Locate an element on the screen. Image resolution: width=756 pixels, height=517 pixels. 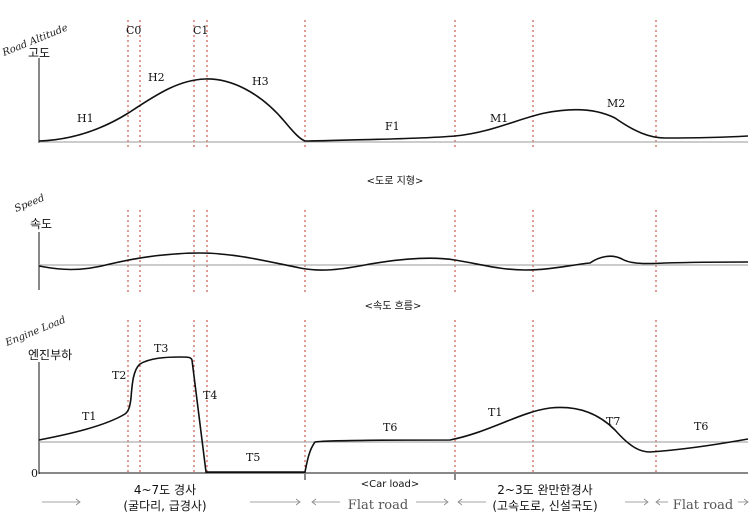
speed-caption: <속도 흐름> is located at coordinates (393, 306).